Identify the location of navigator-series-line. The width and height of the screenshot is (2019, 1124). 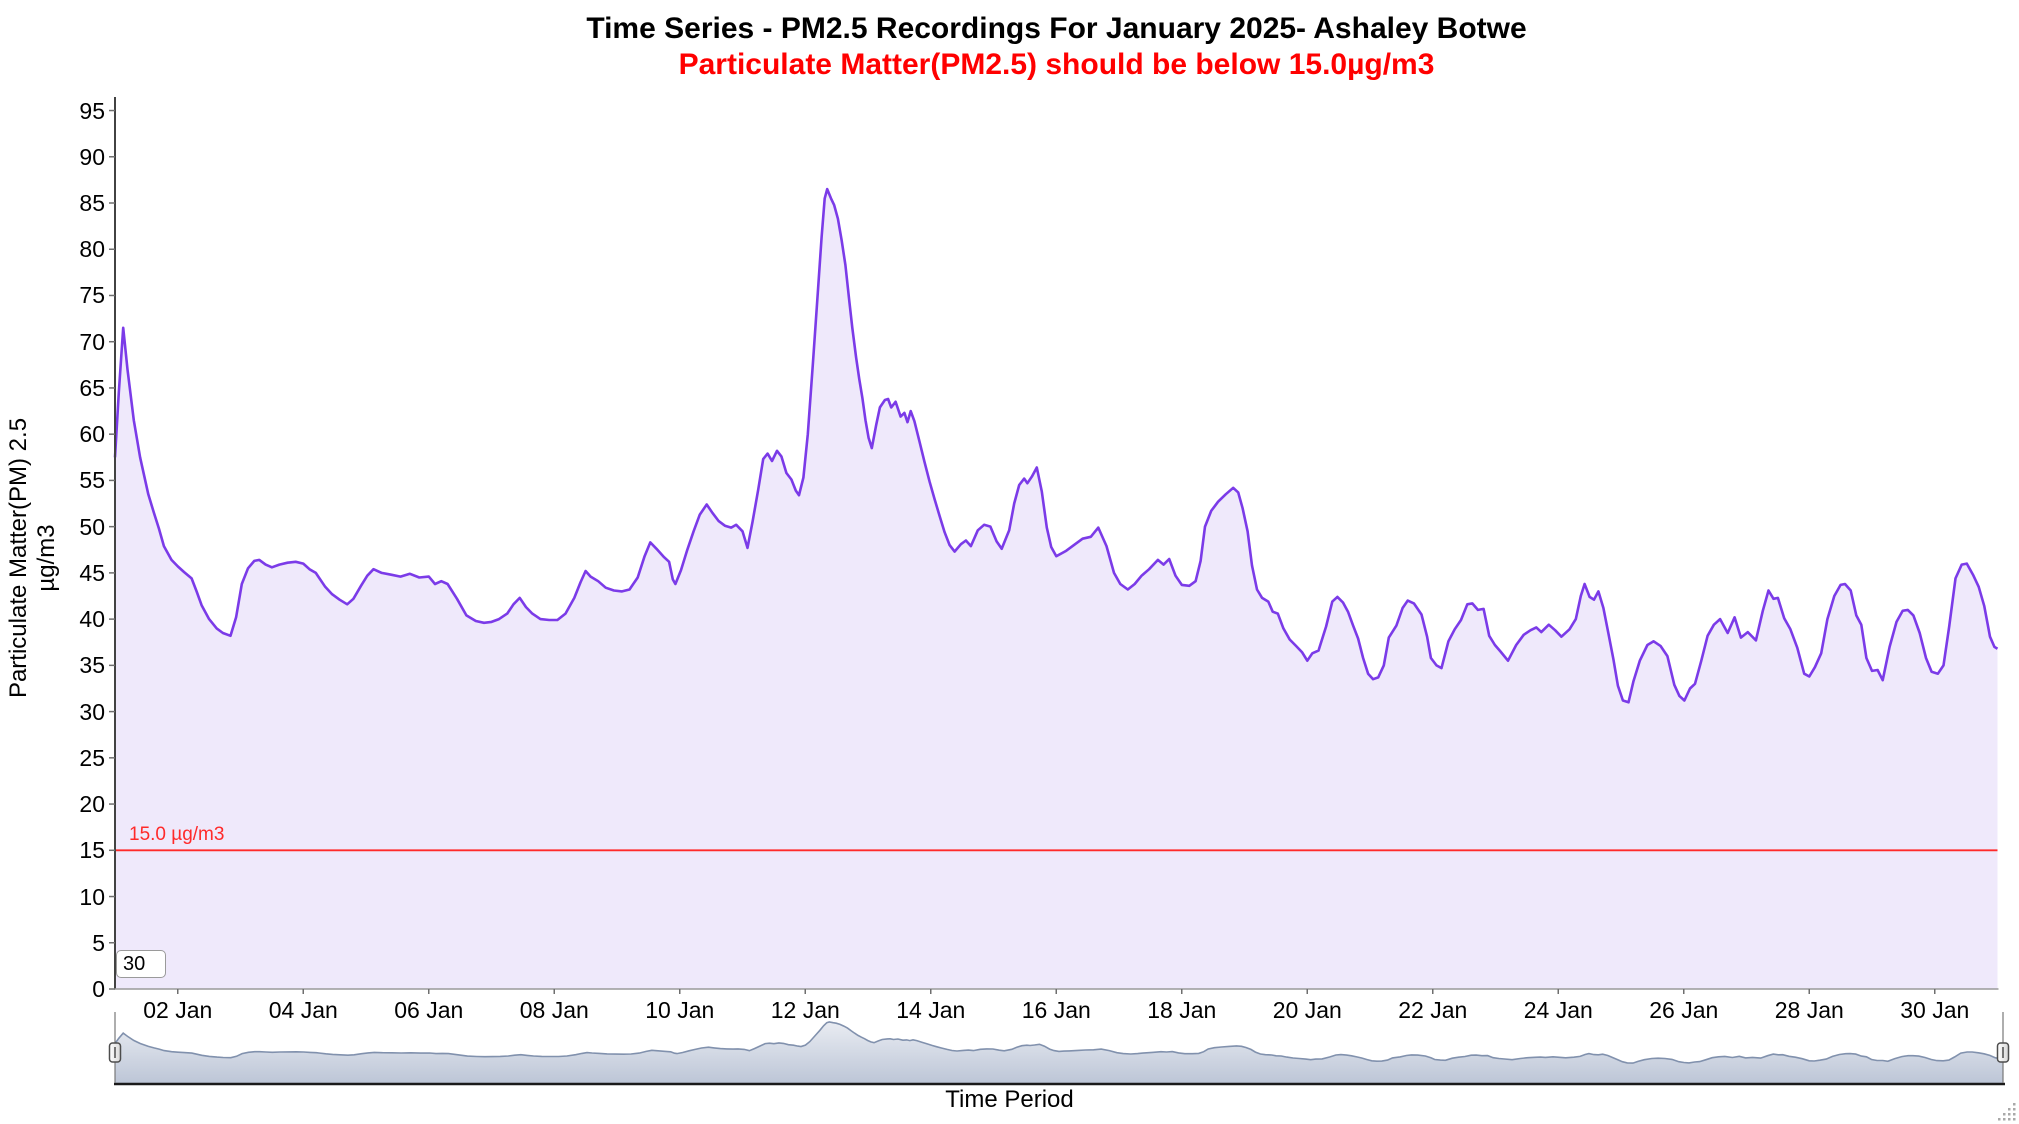
(1059, 1042).